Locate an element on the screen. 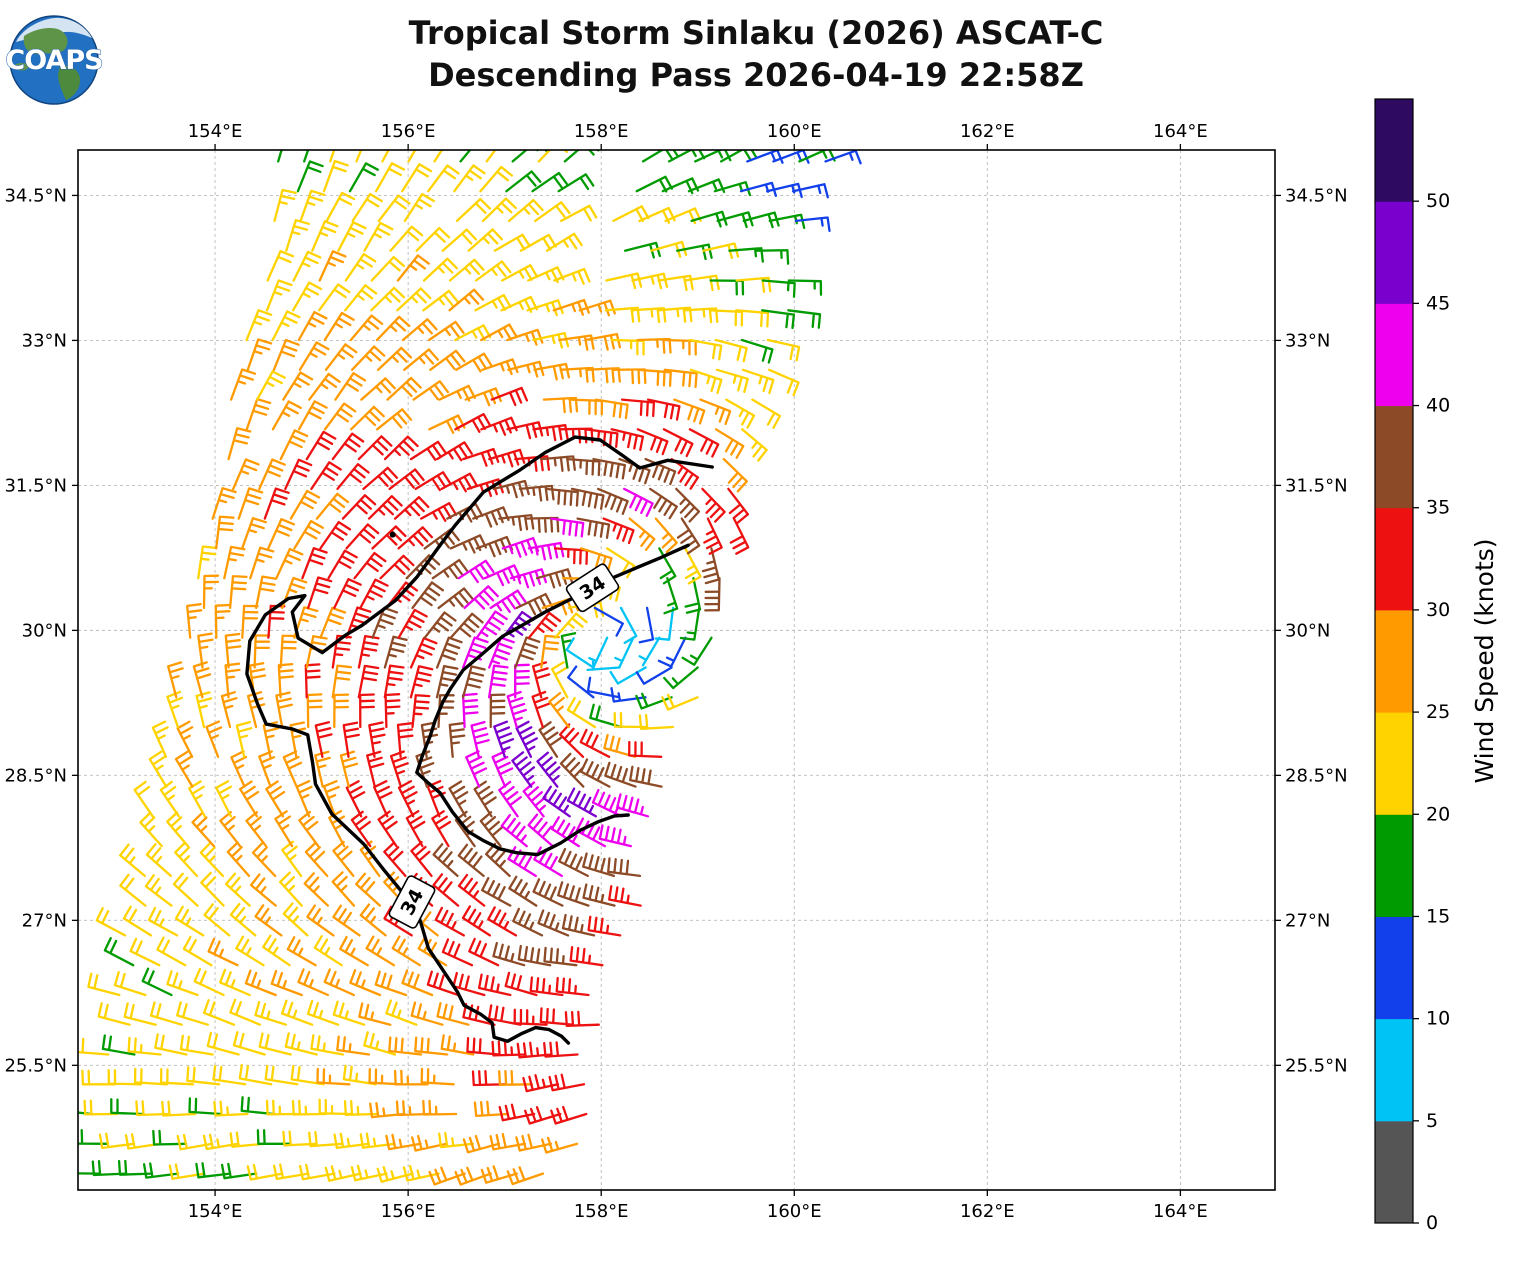  y-tick-label-left: 30°N is located at coordinates (44, 630).